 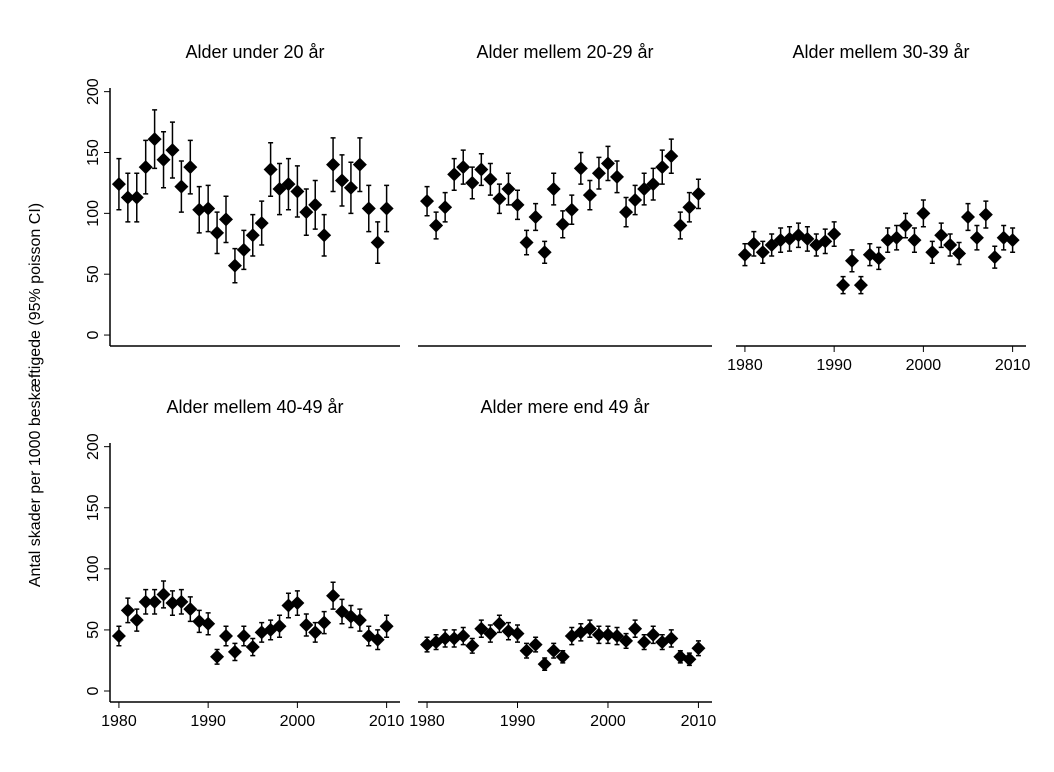 What do you see at coordinates (387, 721) in the screenshot?
I see `x-tick-label: 2010` at bounding box center [387, 721].